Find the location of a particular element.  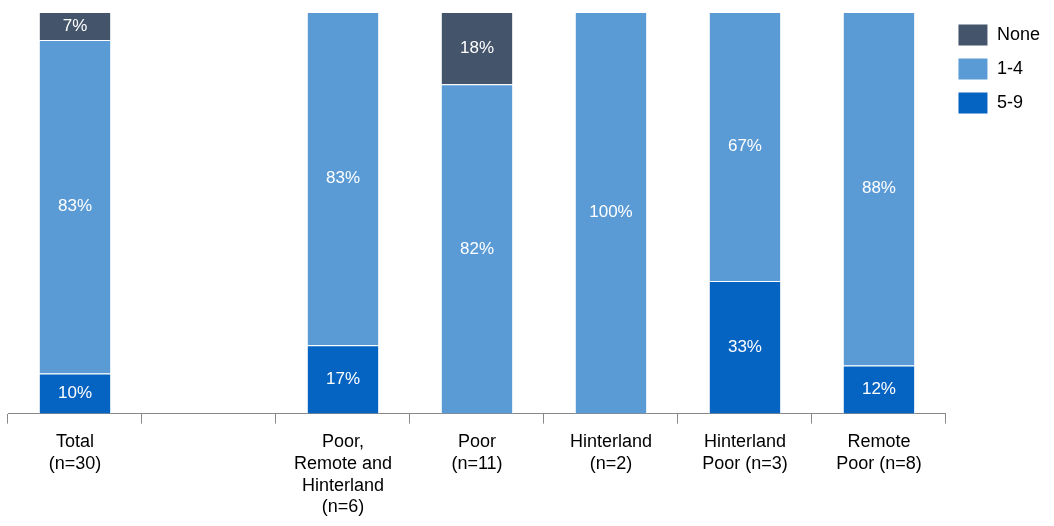

data-label: 7% is located at coordinates (75, 25).